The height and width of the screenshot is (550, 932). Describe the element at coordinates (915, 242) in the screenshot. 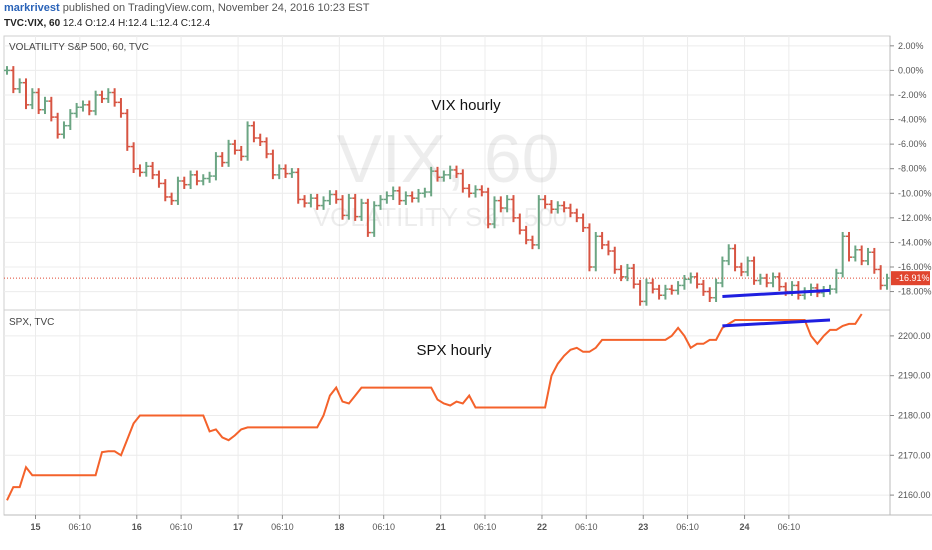

I see `vix-y-tick-label: -14.00%` at that location.